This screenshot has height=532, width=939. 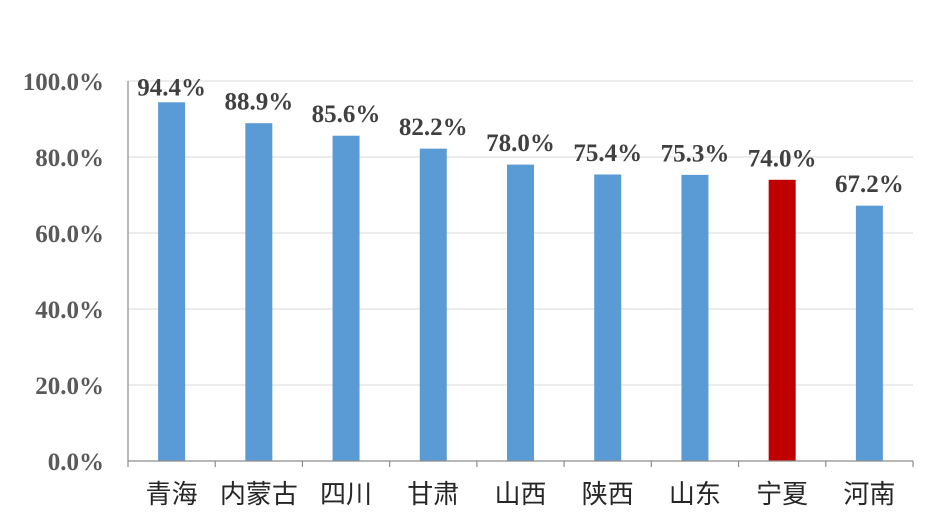 What do you see at coordinates (69, 234) in the screenshot?
I see `y-tick-label-60: 60.0%` at bounding box center [69, 234].